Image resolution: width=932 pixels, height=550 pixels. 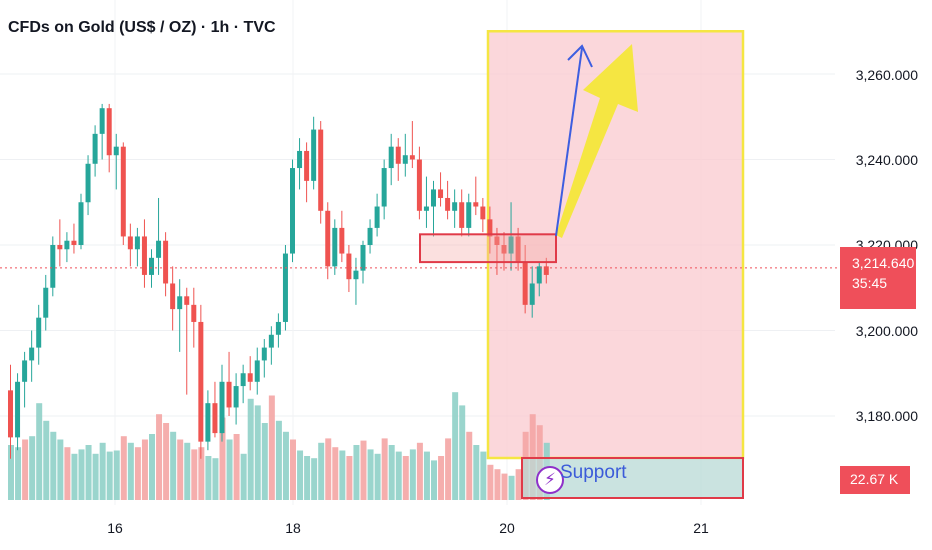 I want to click on blue-arrow-head, so click(x=580, y=56).